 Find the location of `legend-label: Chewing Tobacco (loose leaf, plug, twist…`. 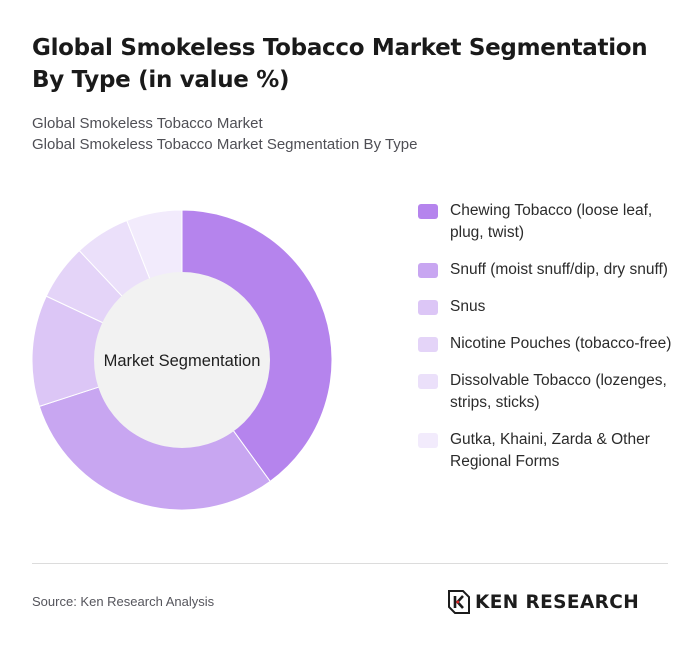

legend-label: Chewing Tobacco (loose leaf, plug, twist… is located at coordinates (551, 221).